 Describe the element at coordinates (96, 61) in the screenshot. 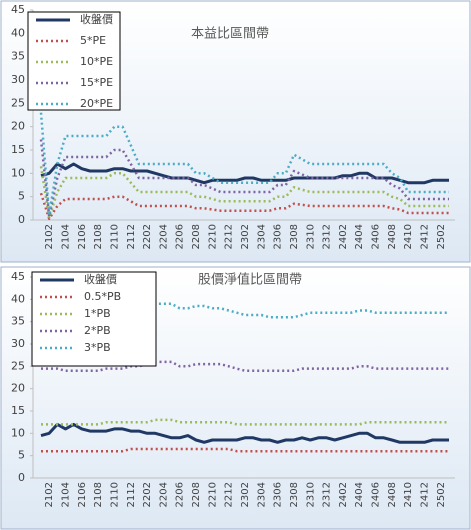

I see `legend-label: 10*PE` at that location.